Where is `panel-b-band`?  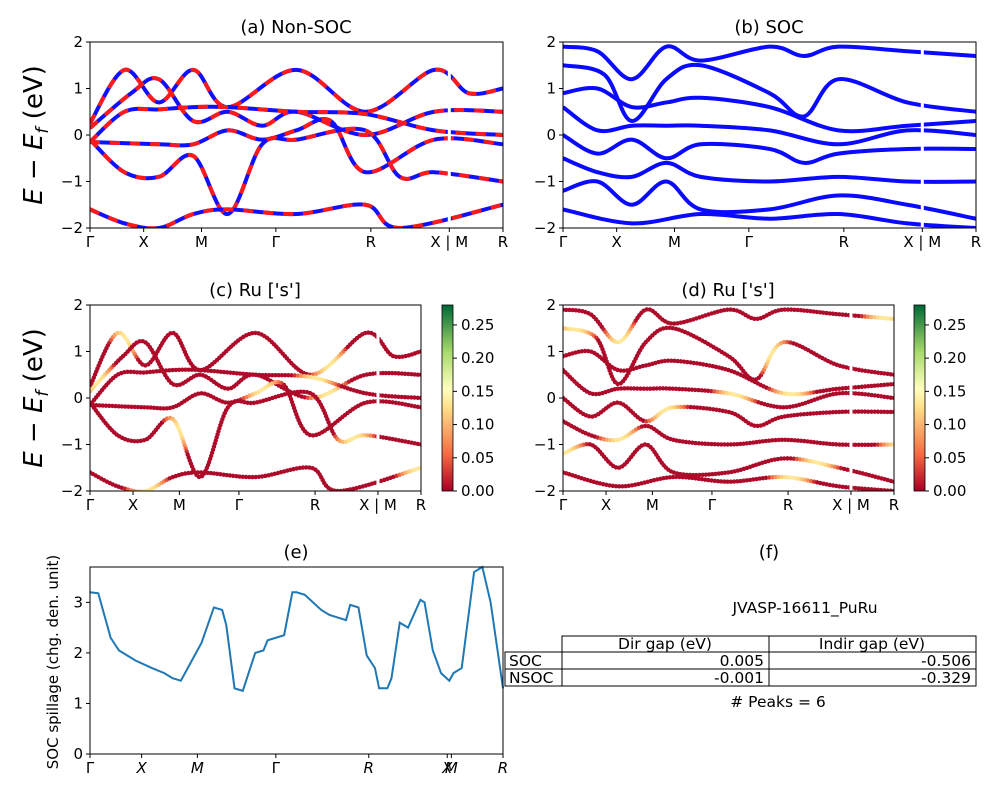
panel-b-band is located at coordinates (769, 110).